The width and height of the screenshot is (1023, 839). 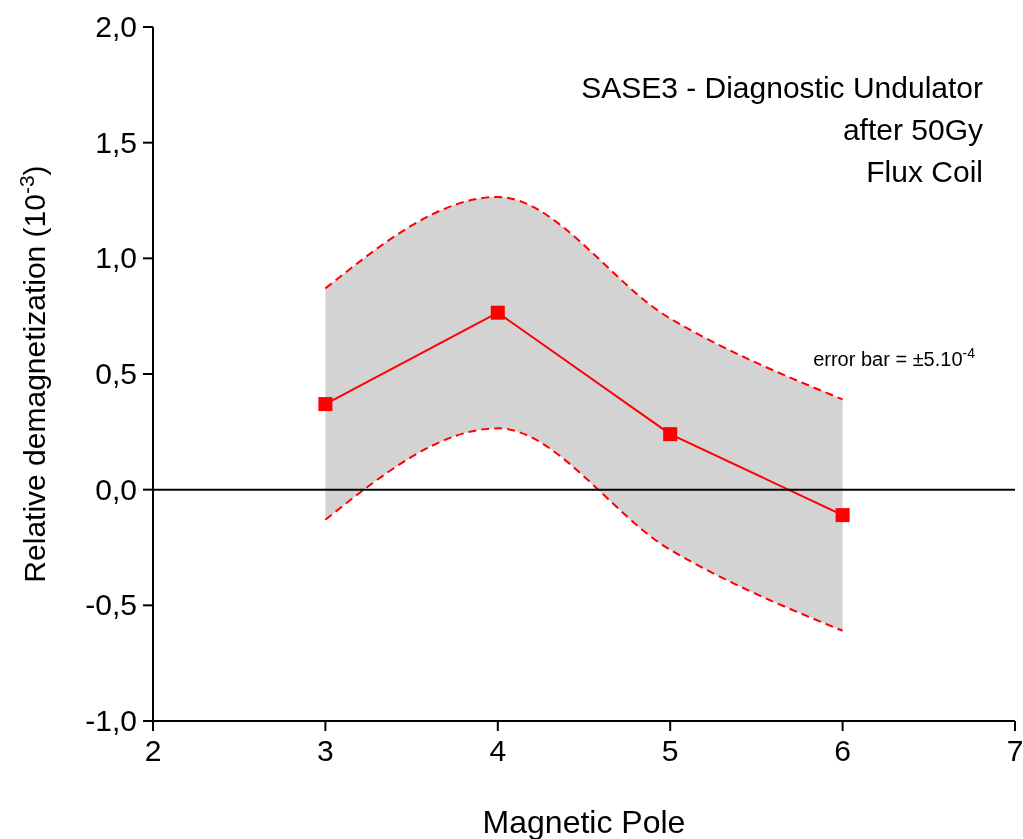 I want to click on x-tick-label: 7, so click(x=1014, y=750).